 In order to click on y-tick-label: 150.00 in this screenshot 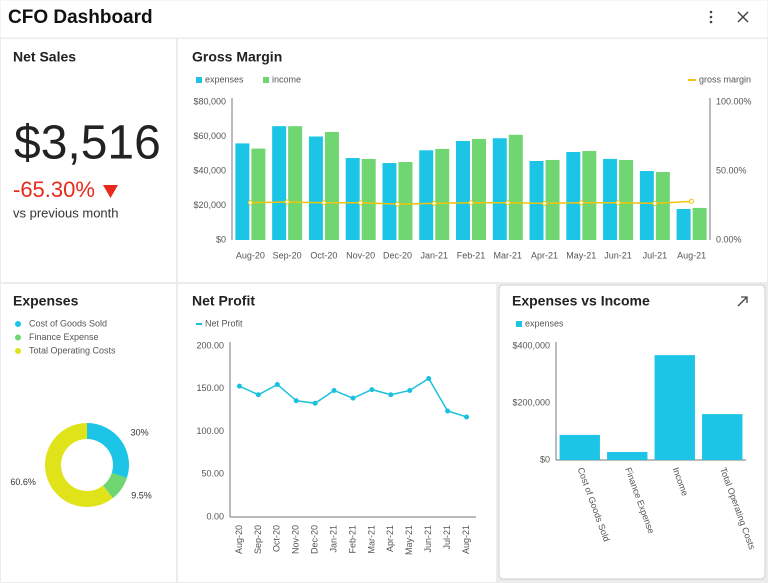, I will do `click(210, 388)`.